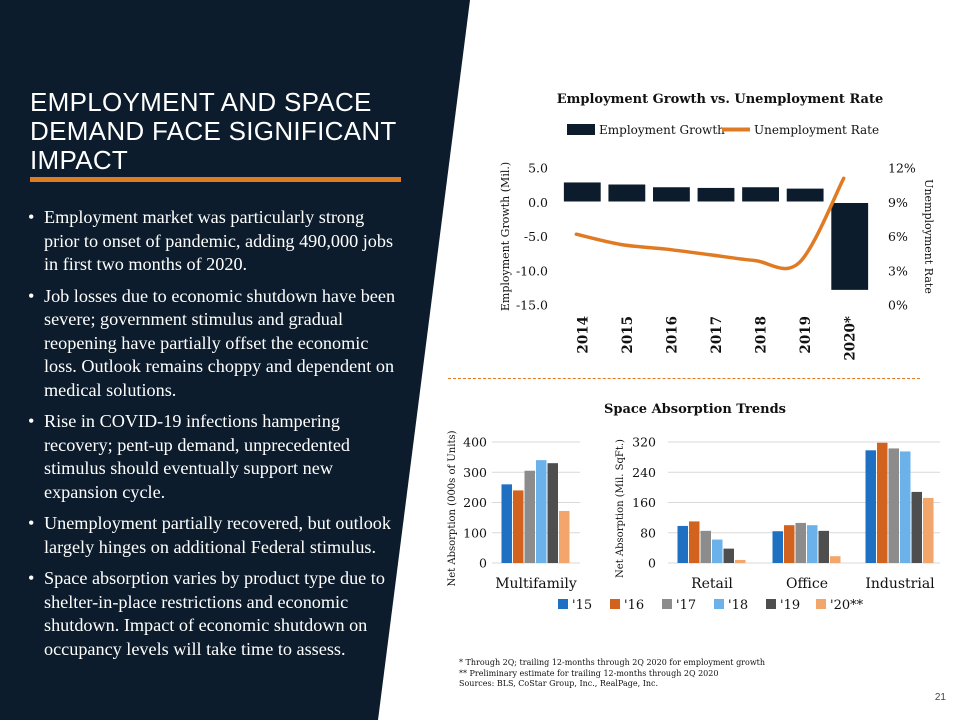 This screenshot has height=720, width=960. I want to click on x-axis-category-label: 2014, so click(583, 335).